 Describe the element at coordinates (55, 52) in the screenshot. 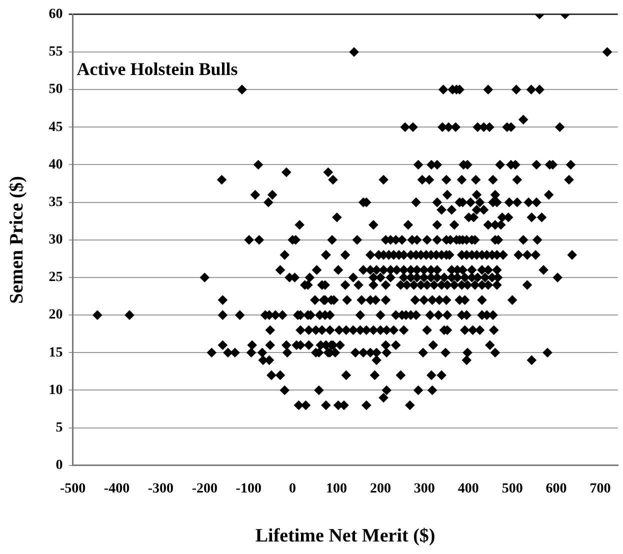

I see `y-tick-label: 55` at that location.